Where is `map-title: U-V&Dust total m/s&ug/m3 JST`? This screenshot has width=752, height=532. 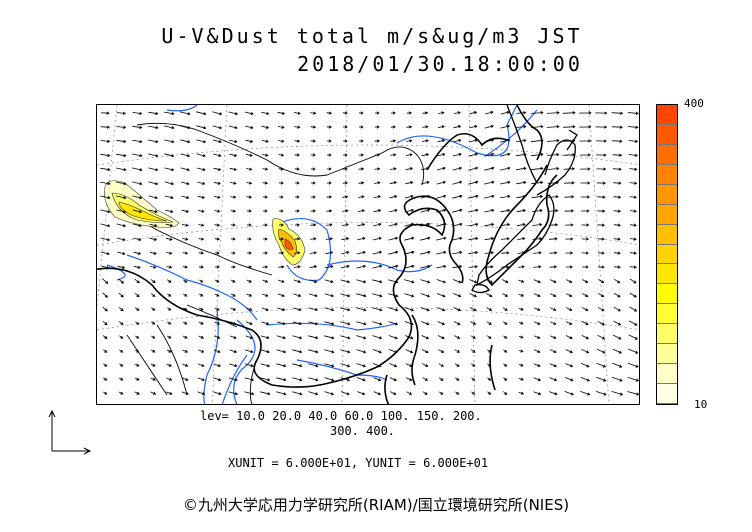 map-title: U-V&Dust total m/s&ug/m3 JST is located at coordinates (372, 36).